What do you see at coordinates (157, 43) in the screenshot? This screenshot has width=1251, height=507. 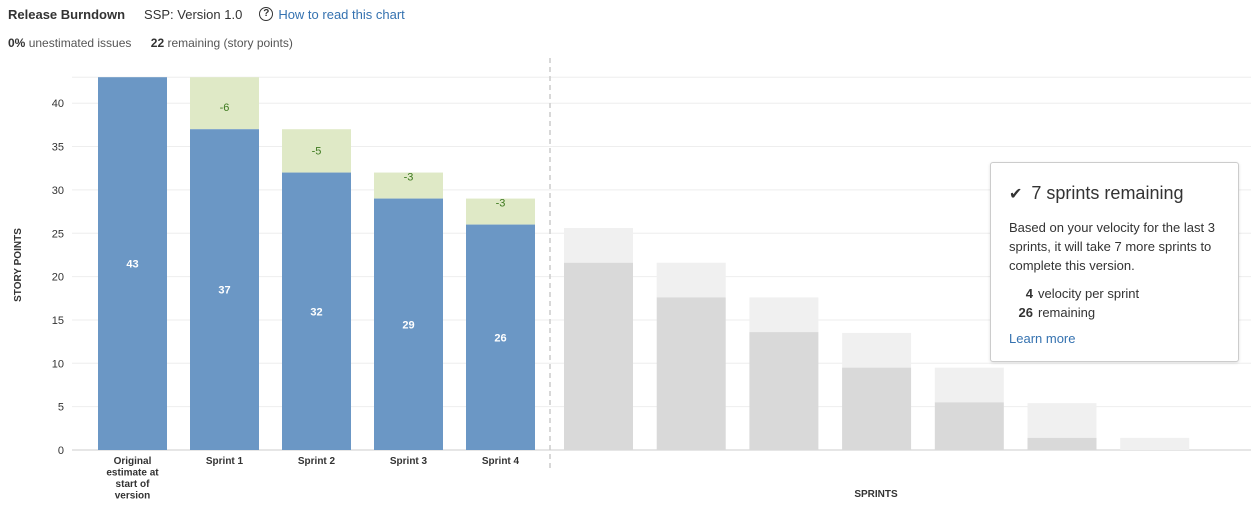 I see `remaining-value: 22` at bounding box center [157, 43].